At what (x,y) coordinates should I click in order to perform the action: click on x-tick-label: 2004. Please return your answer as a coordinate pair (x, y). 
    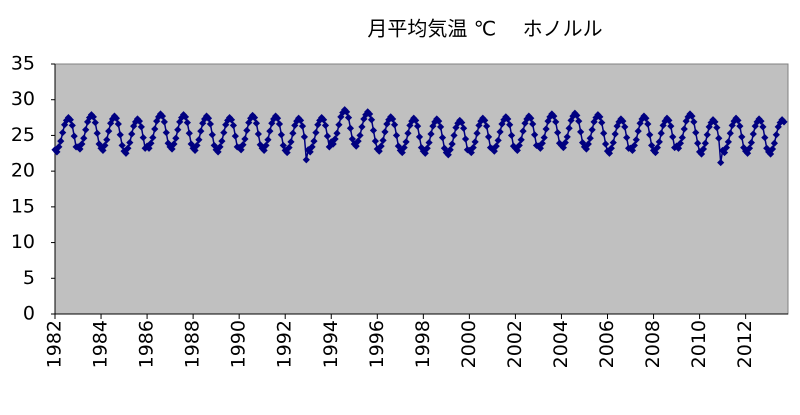
    Looking at the image, I should click on (561, 344).